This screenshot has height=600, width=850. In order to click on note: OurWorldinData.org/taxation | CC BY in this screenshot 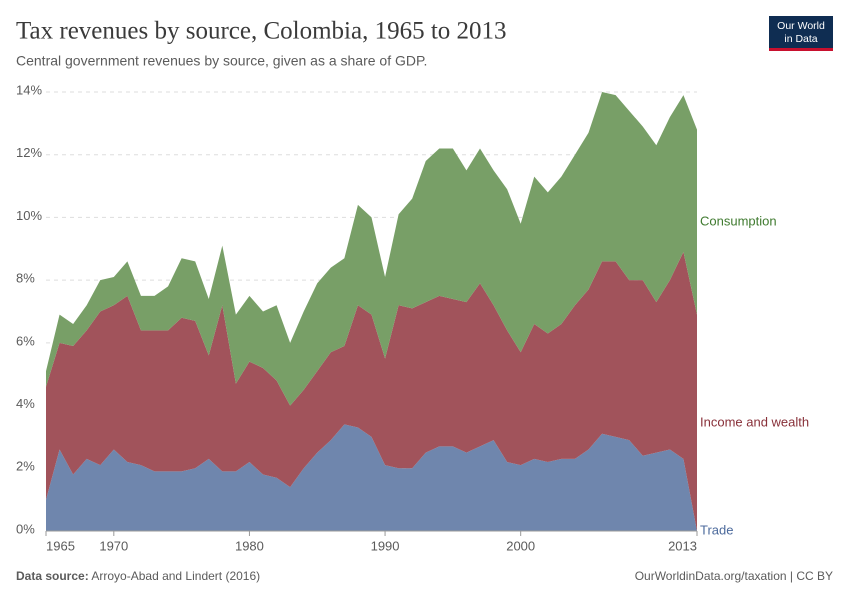, I will do `click(734, 576)`.